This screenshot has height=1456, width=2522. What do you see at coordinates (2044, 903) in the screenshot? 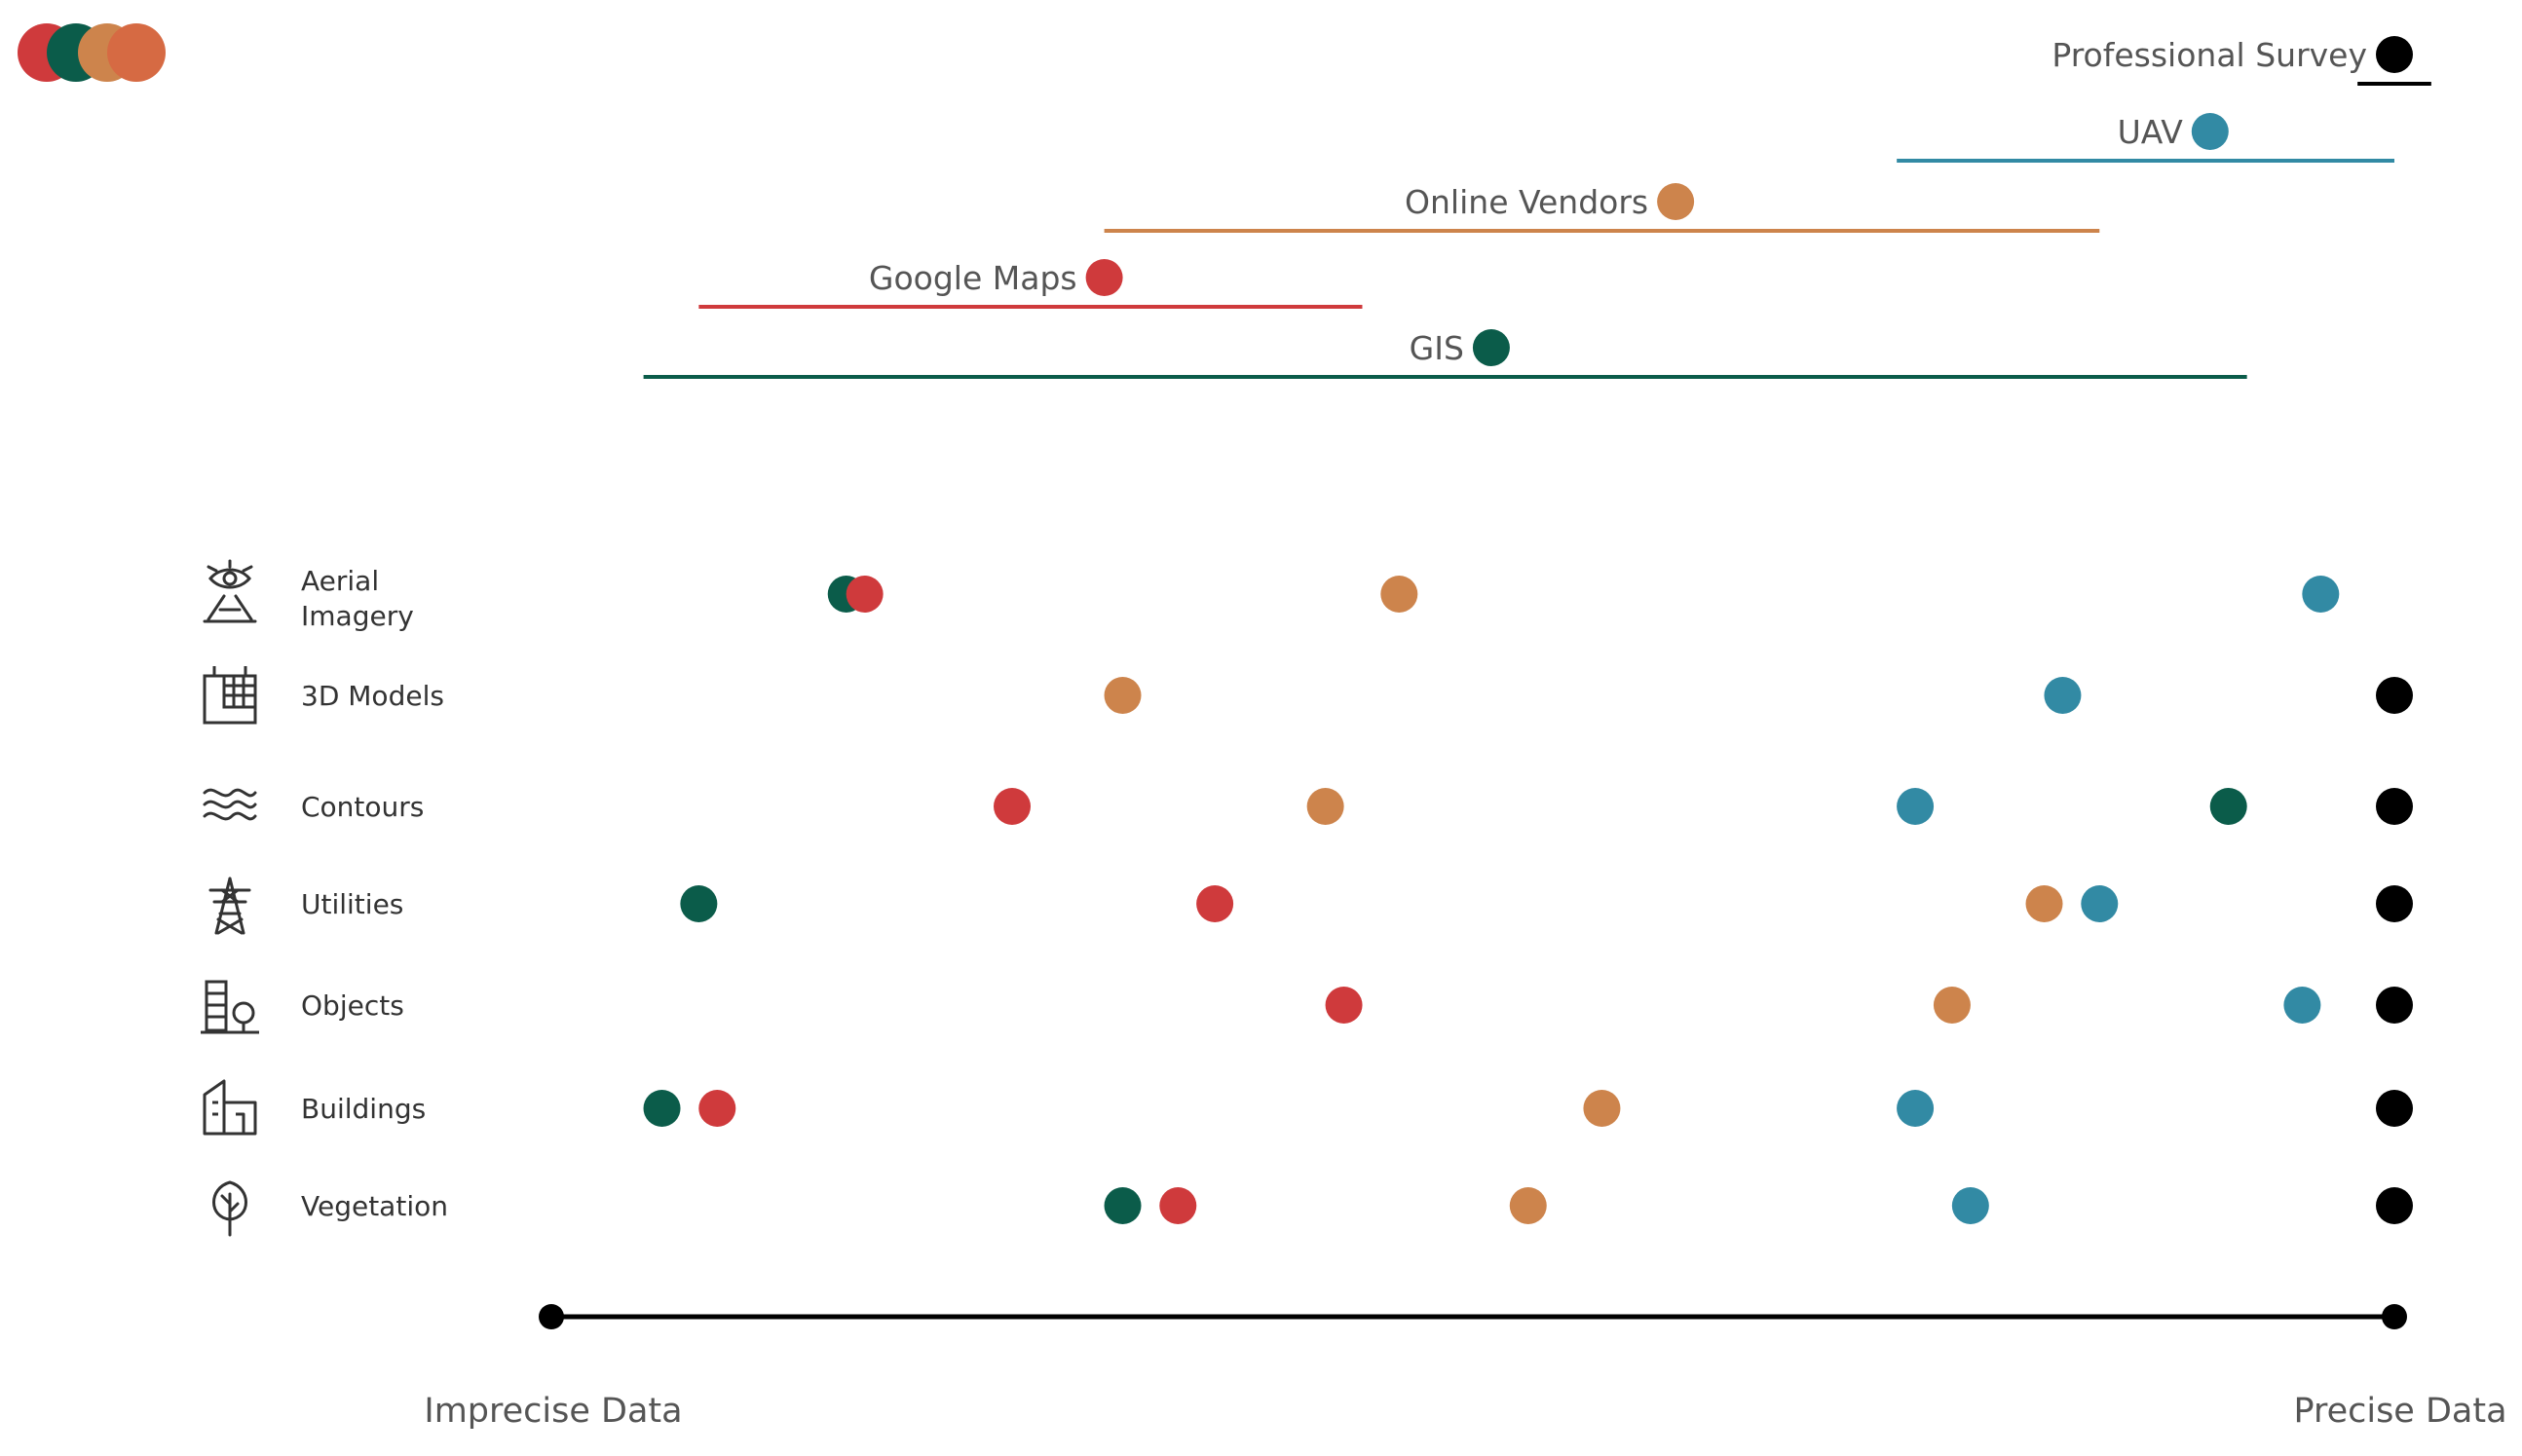
I see `point-utilities-vendors` at bounding box center [2044, 903].